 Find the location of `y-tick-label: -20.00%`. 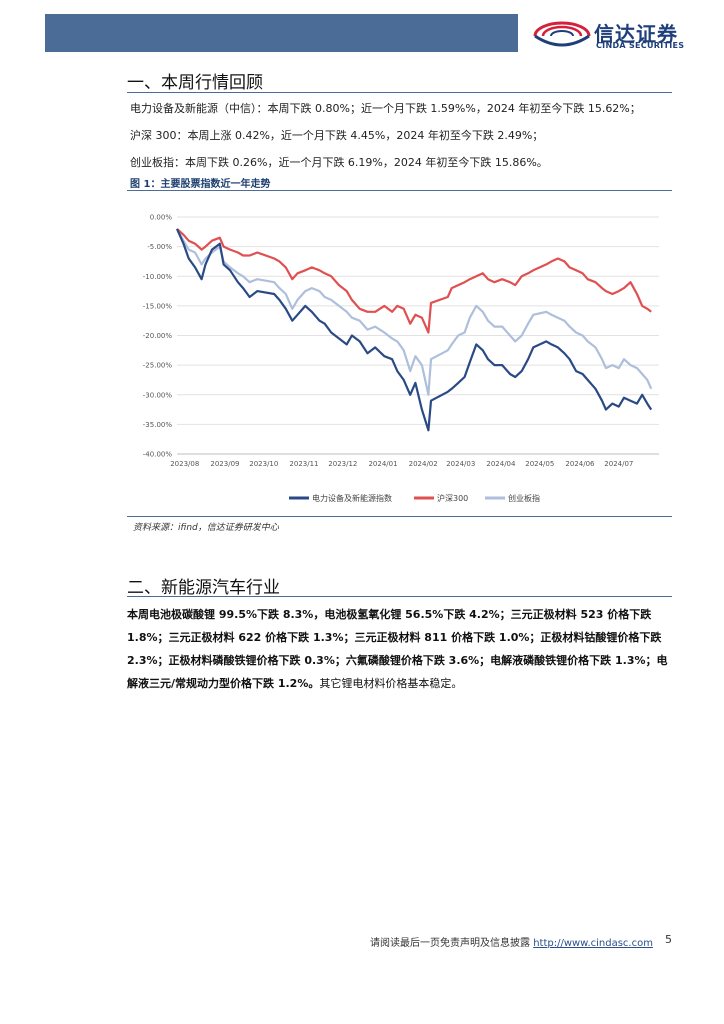

y-tick-label: -20.00% is located at coordinates (158, 336).